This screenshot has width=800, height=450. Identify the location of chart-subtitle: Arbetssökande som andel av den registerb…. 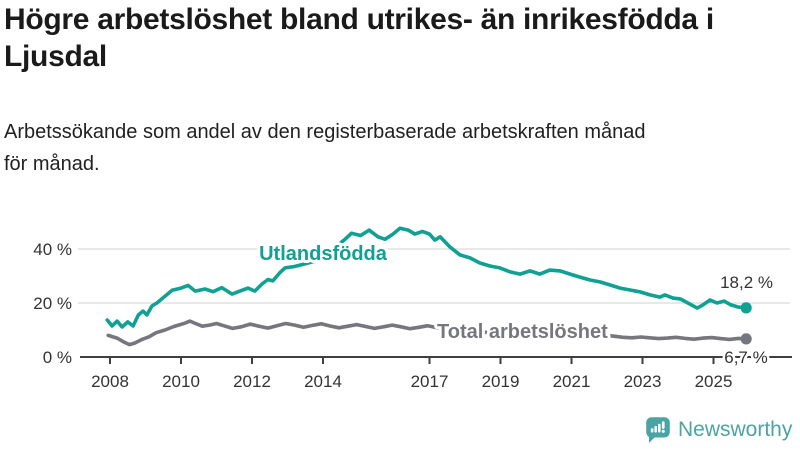
(325, 148).